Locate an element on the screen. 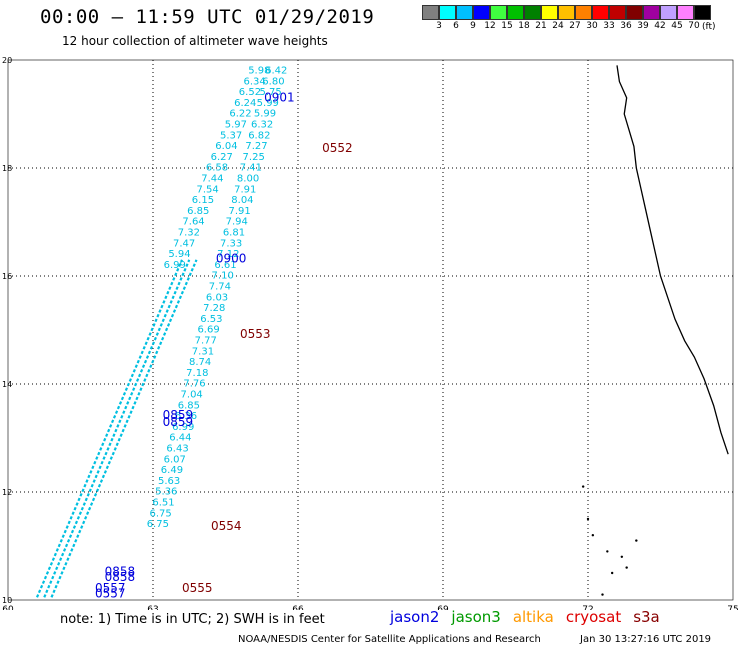 This screenshot has width=740, height=650. swh-value: 5.94 is located at coordinates (179, 254).